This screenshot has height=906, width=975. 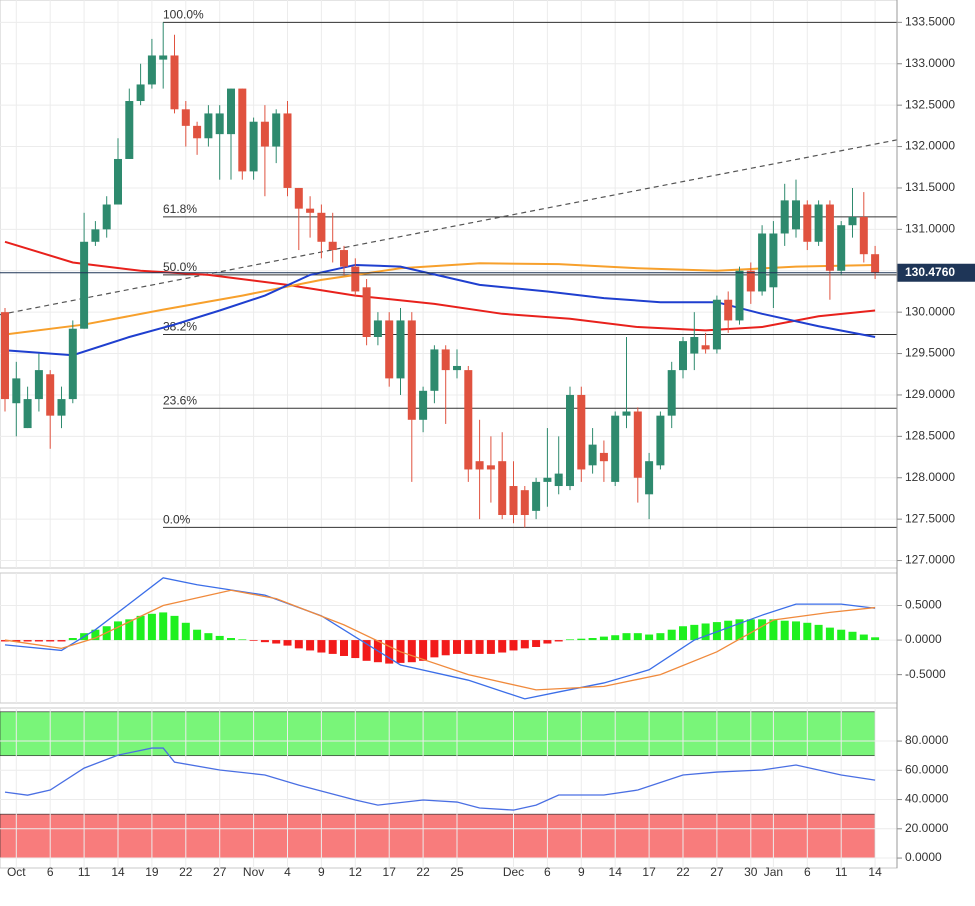 I want to click on fib-label: 61.8%, so click(x=180, y=209).